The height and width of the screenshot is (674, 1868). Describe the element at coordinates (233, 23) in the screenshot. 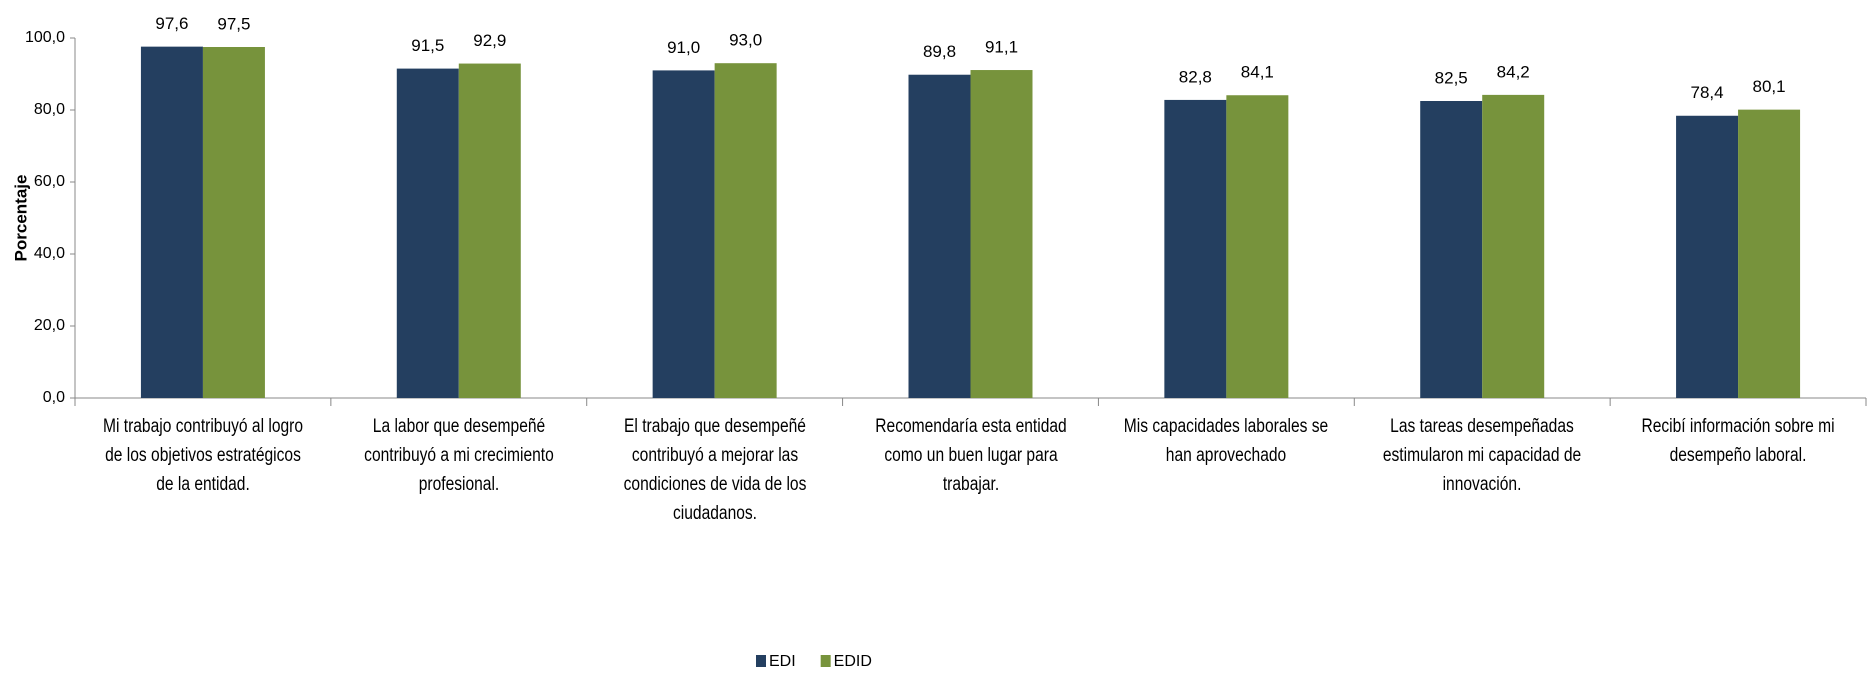

I see `value-label: 97,5` at that location.